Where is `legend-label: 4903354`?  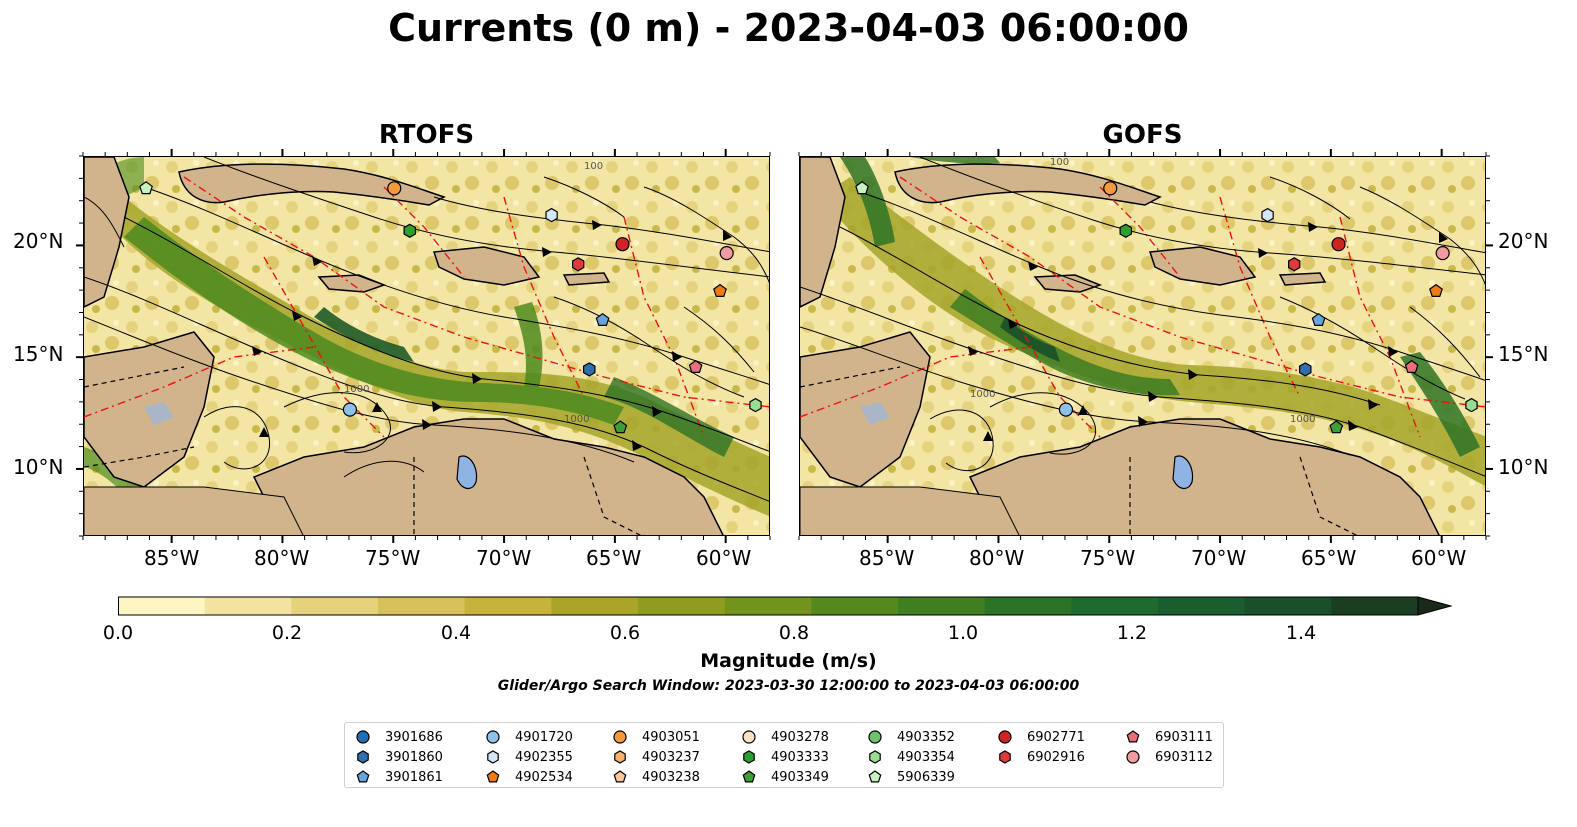 legend-label: 4903354 is located at coordinates (926, 757).